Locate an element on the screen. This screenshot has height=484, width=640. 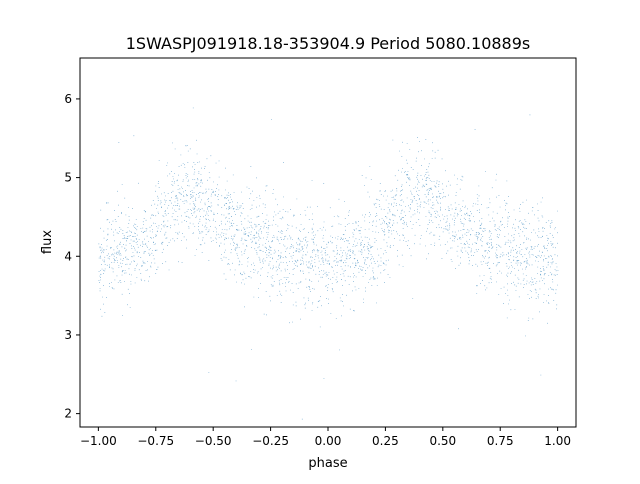
x-tick-label: −1.00 is located at coordinates (98, 441).